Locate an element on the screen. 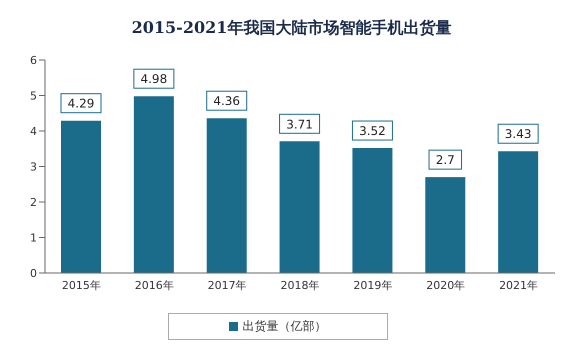 The image size is (583, 348). x-tick-label: 2020年 is located at coordinates (446, 285).